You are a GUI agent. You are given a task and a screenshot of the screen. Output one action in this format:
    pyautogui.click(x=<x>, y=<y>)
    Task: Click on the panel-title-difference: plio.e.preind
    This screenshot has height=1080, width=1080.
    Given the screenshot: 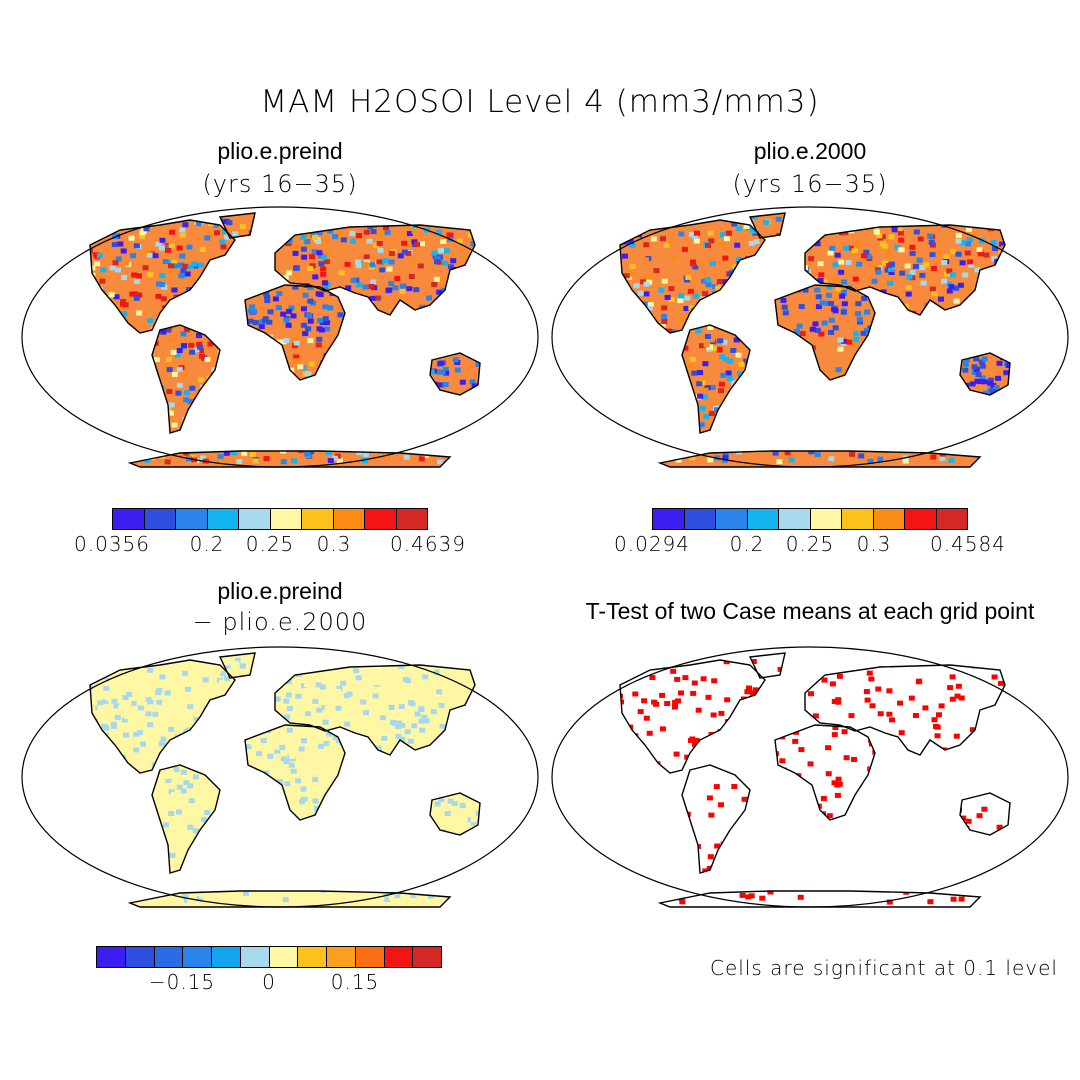 What is the action you would take?
    pyautogui.click(x=280, y=591)
    